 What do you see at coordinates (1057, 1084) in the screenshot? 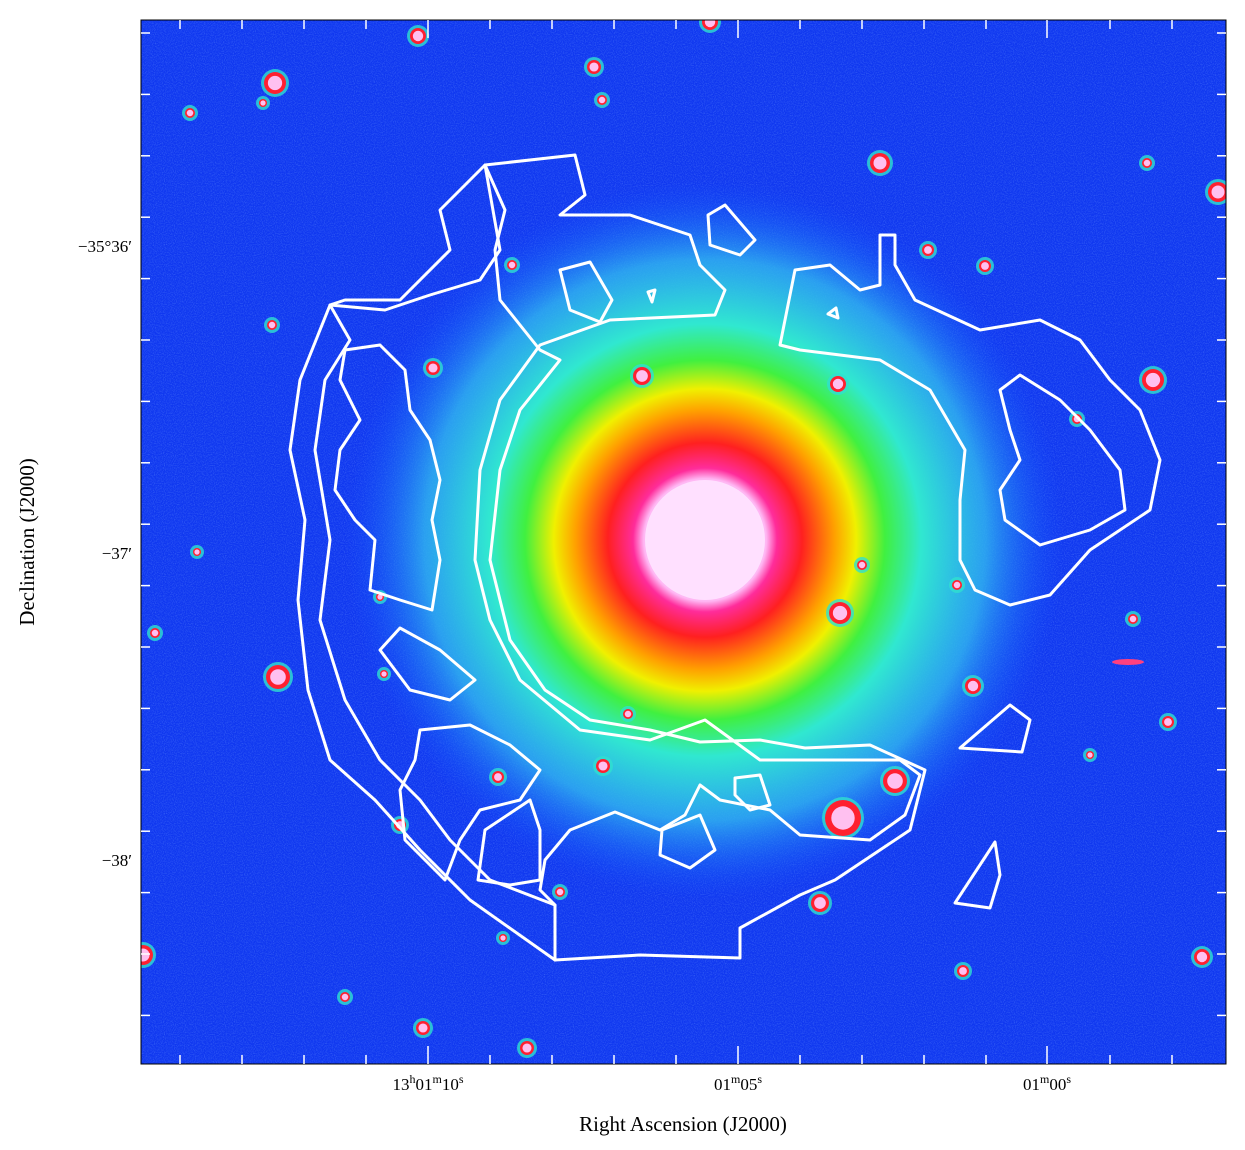
I see `x-tick-label-part: 00` at bounding box center [1057, 1084].